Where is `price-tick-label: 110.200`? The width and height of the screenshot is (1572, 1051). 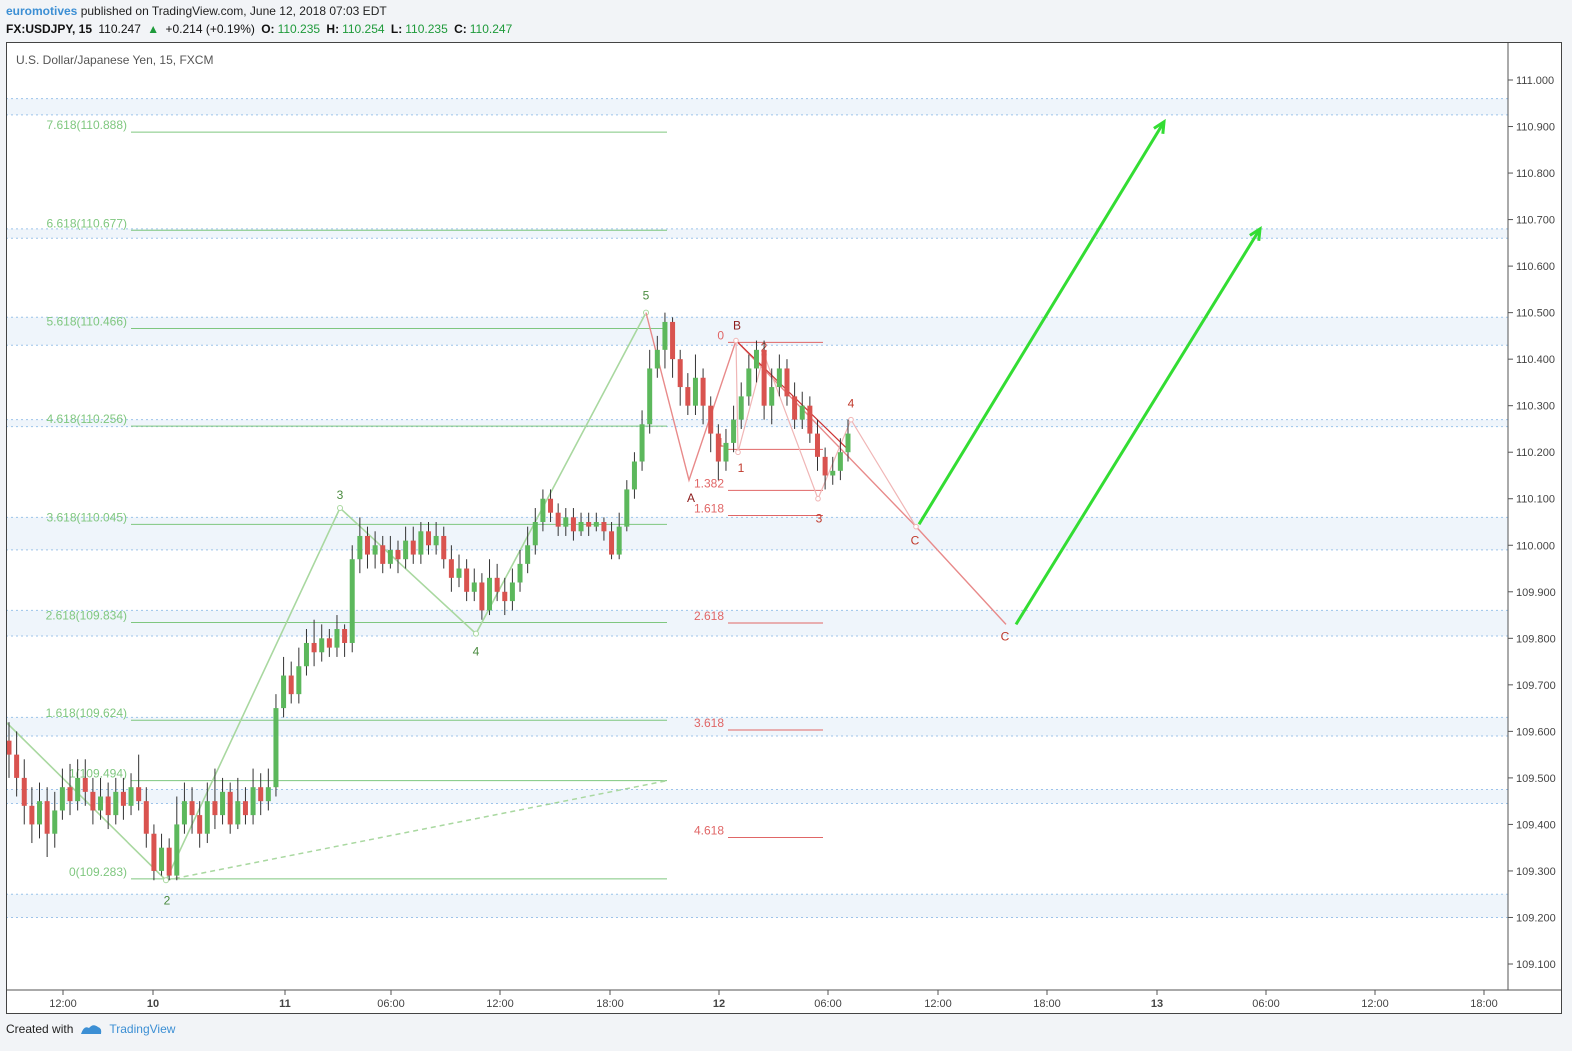
price-tick-label: 110.200 is located at coordinates (1535, 453).